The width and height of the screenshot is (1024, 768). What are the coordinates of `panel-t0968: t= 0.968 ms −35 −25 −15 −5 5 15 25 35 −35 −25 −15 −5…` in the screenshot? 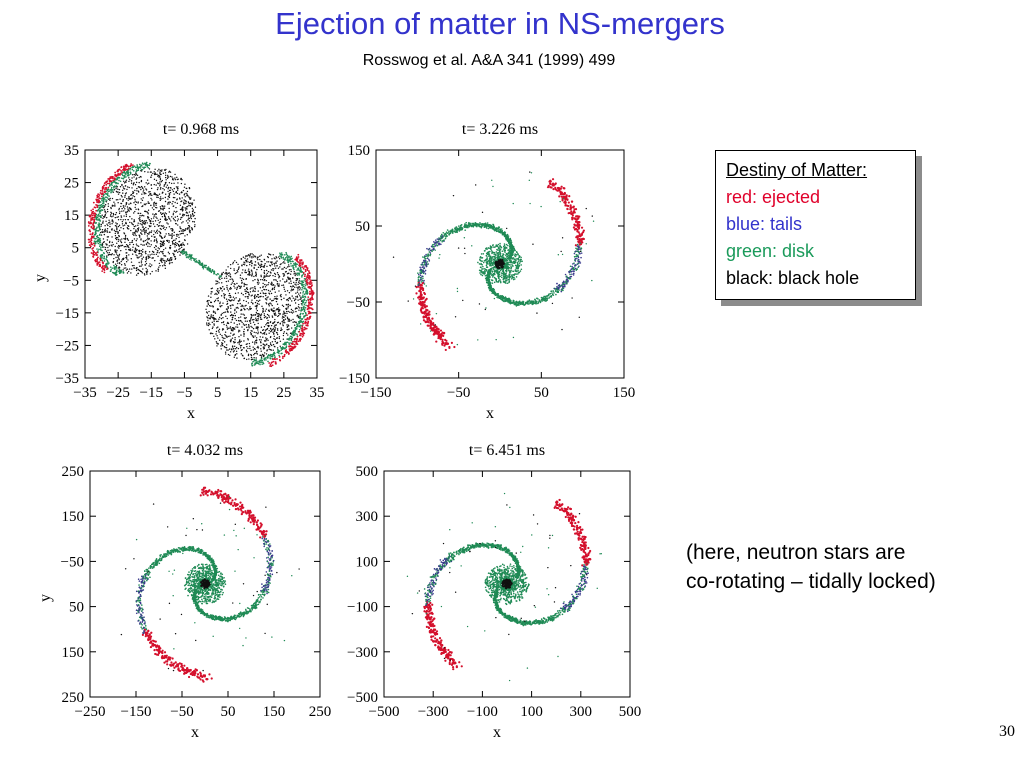 It's located at (180, 270).